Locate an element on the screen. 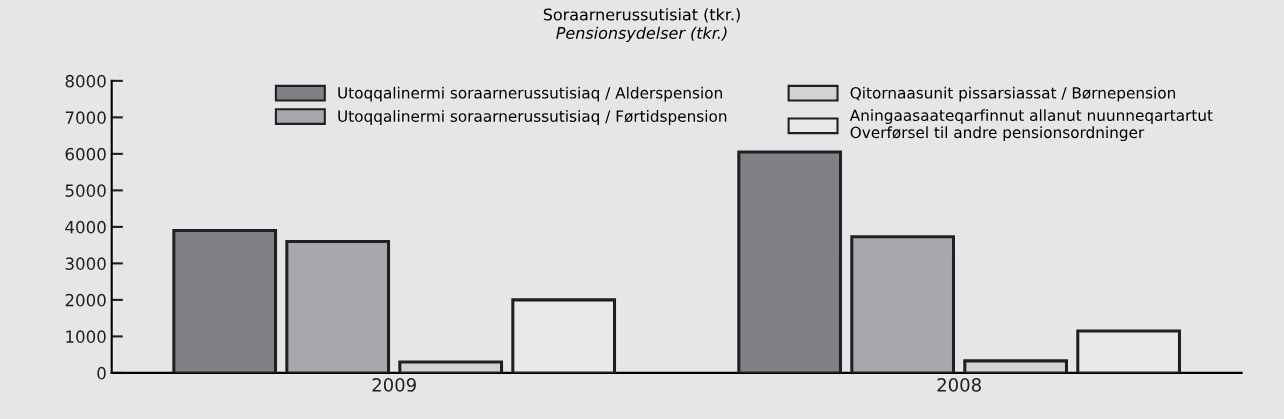 Image resolution: width=1284 pixels, height=419 pixels. y-tick-label: 0 is located at coordinates (101, 373).